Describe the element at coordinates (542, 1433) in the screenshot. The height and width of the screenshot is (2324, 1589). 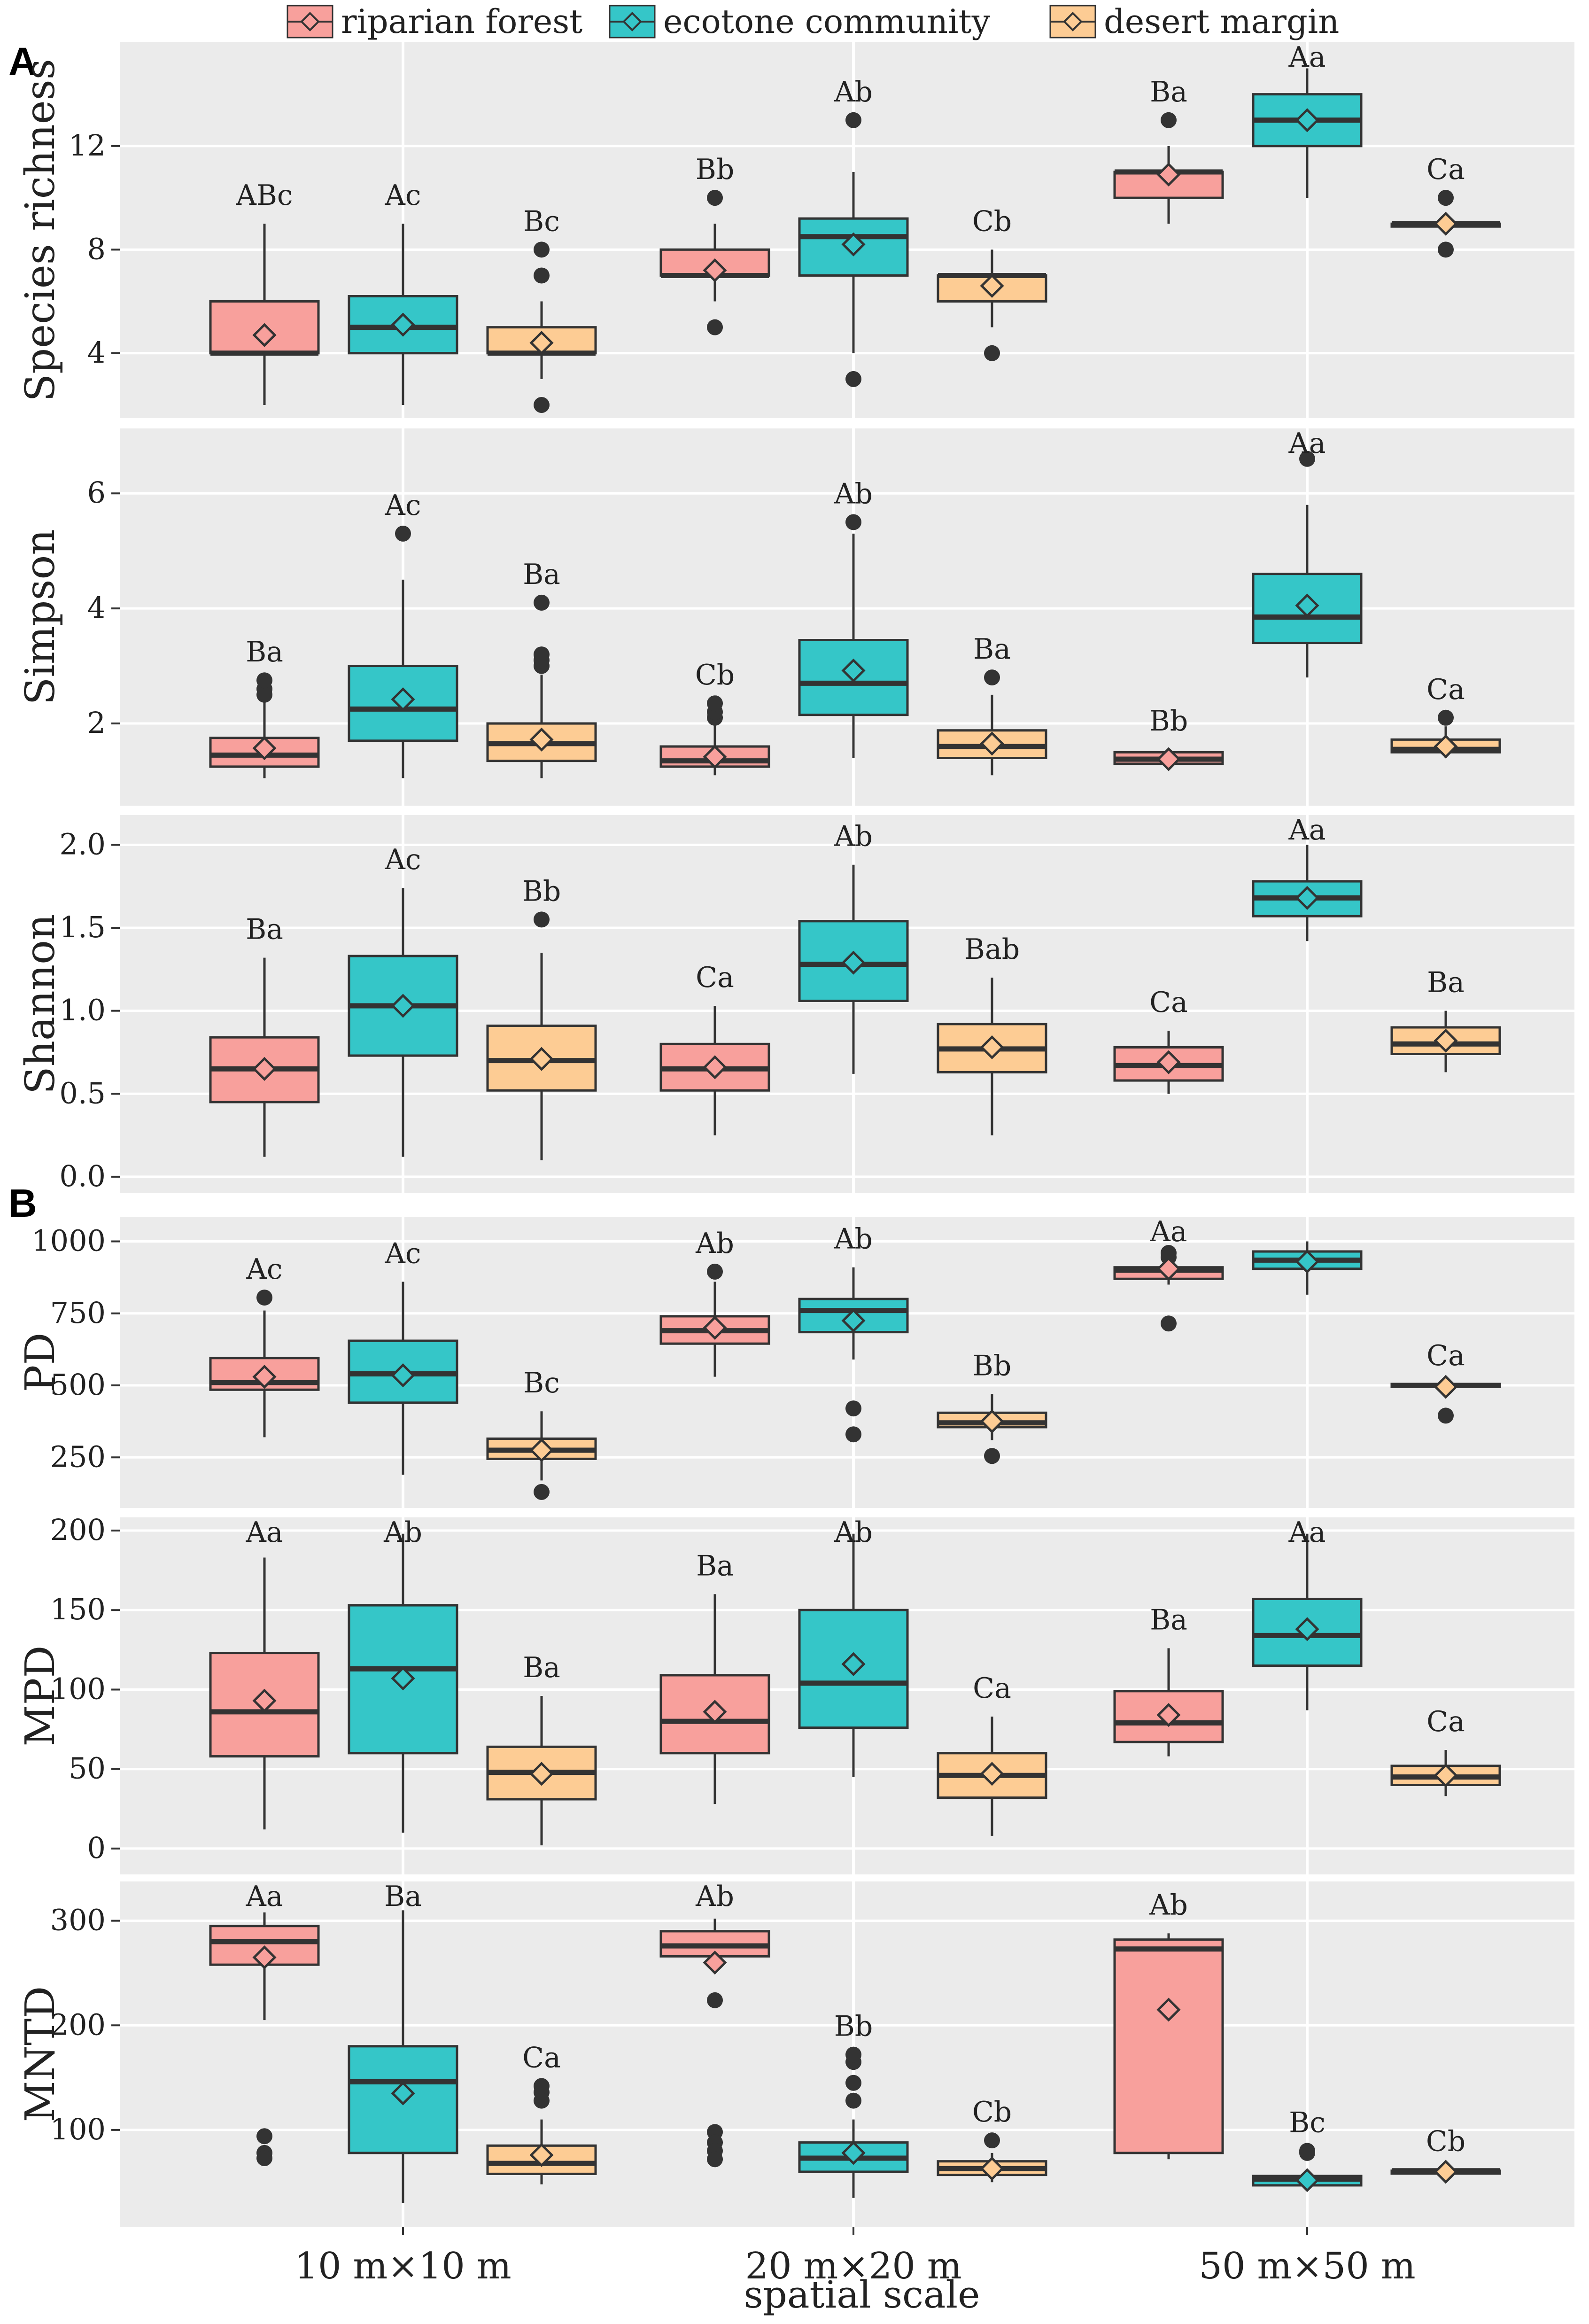
I see `box-desert-margin: Bc` at that location.